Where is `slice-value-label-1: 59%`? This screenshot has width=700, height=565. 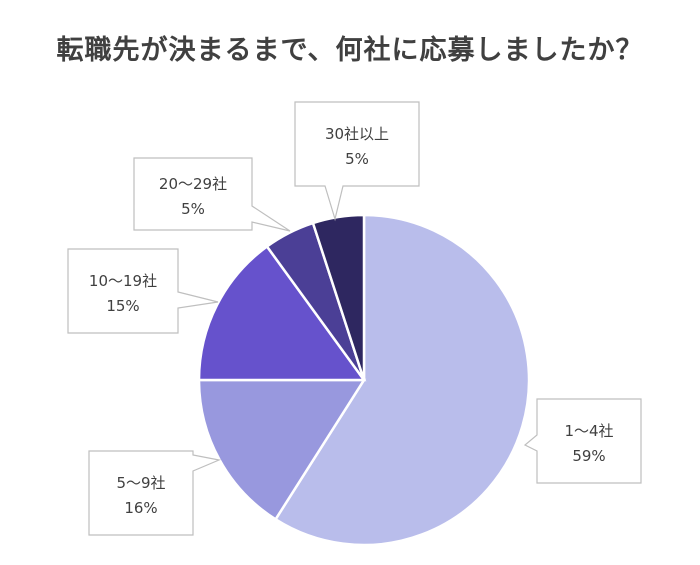
slice-value-label-1: 59% is located at coordinates (588, 456).